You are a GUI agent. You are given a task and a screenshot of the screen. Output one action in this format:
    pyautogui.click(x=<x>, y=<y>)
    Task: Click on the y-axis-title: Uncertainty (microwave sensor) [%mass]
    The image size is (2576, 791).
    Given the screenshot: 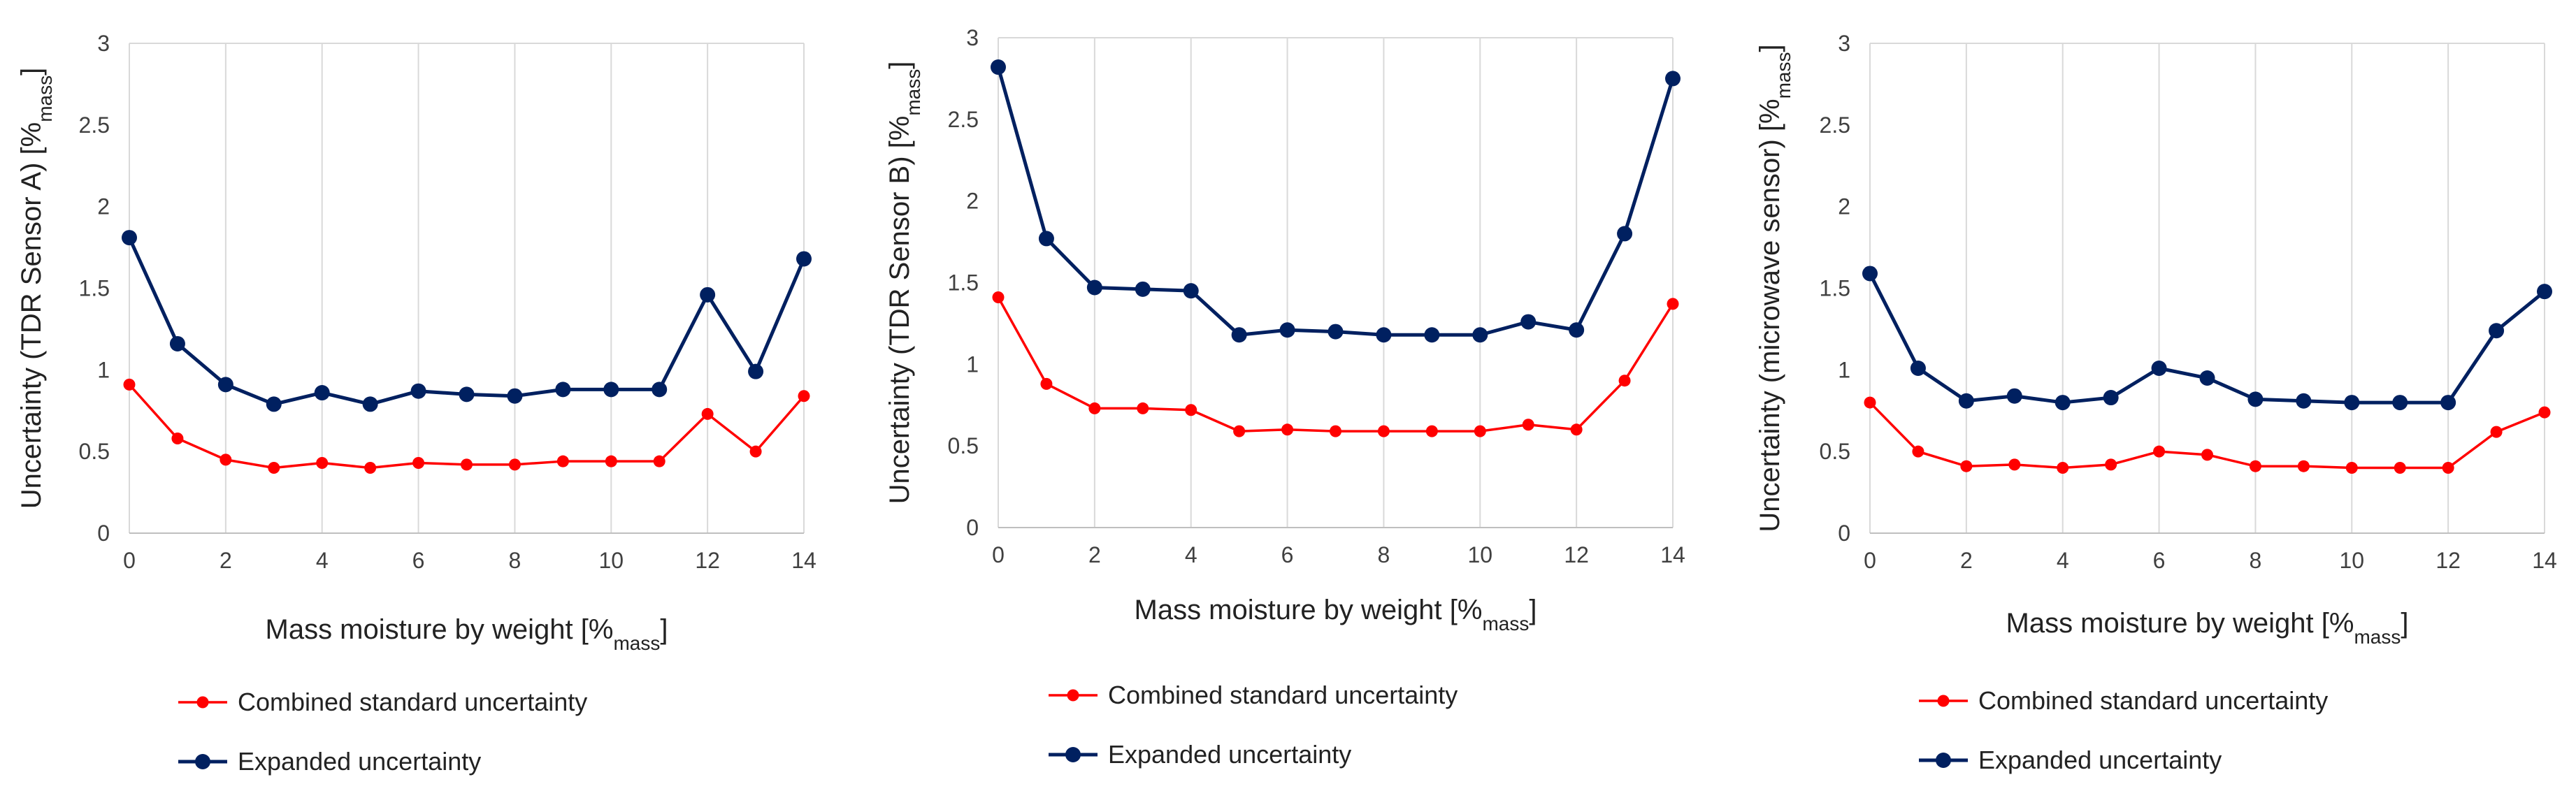 What is the action you would take?
    pyautogui.click(x=1774, y=288)
    